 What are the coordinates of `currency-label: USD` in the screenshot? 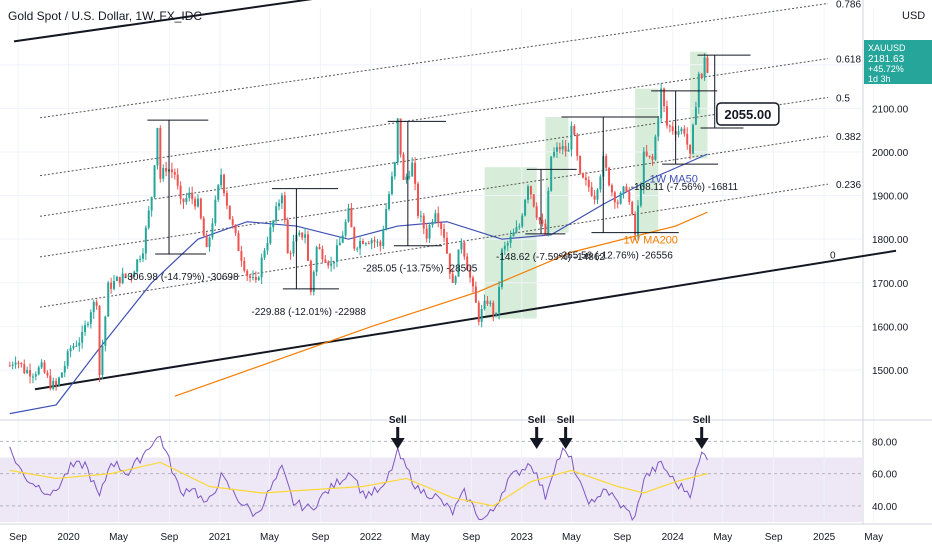 It's located at (914, 16).